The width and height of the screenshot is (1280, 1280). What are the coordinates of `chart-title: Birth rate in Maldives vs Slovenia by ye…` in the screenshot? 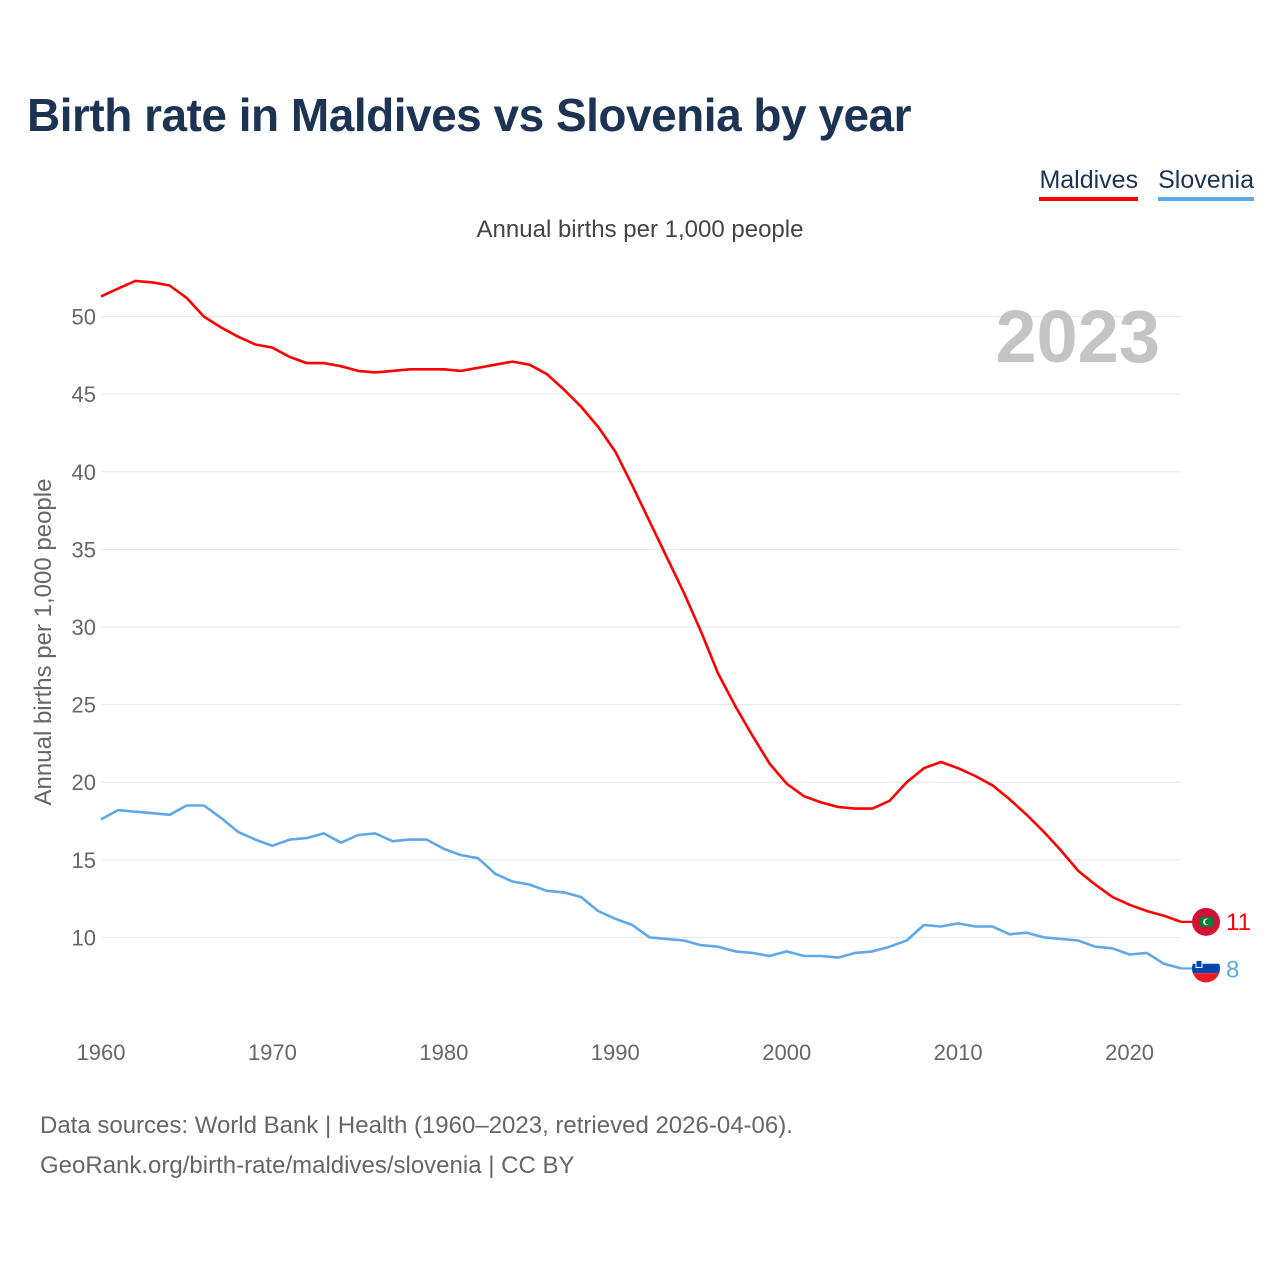 It's located at (469, 115).